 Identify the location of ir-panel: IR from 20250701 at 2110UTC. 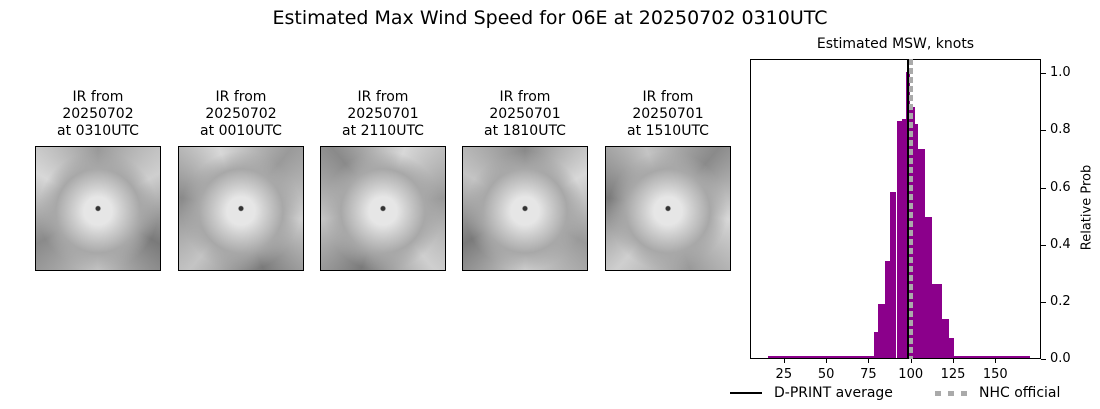
(383, 180).